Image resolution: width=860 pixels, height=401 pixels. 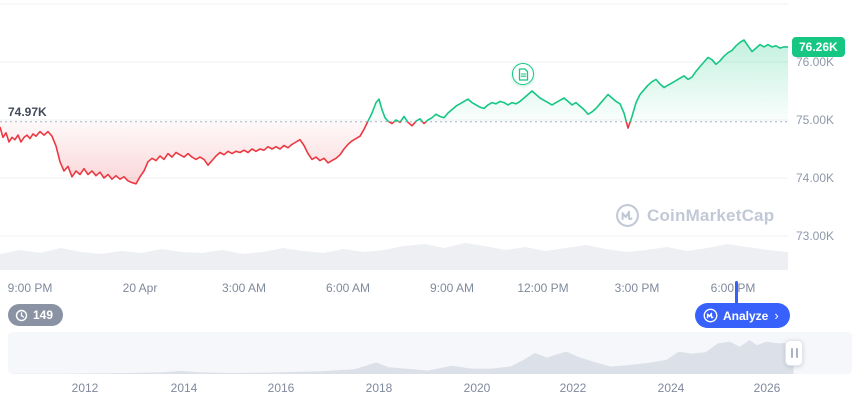 I want to click on annotations-count: 149, so click(x=43, y=315).